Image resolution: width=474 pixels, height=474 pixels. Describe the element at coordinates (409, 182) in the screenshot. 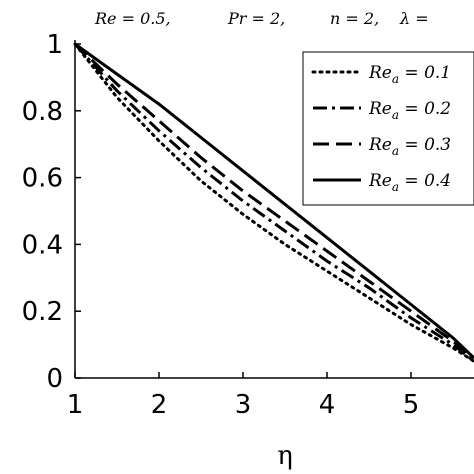

I see `legend-label-3: Rea = 0.4` at that location.